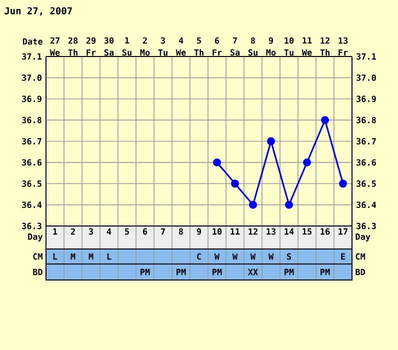 The image size is (398, 350). Describe the element at coordinates (32, 56) in the screenshot. I see `y-tick-label: 37.1` at that location.